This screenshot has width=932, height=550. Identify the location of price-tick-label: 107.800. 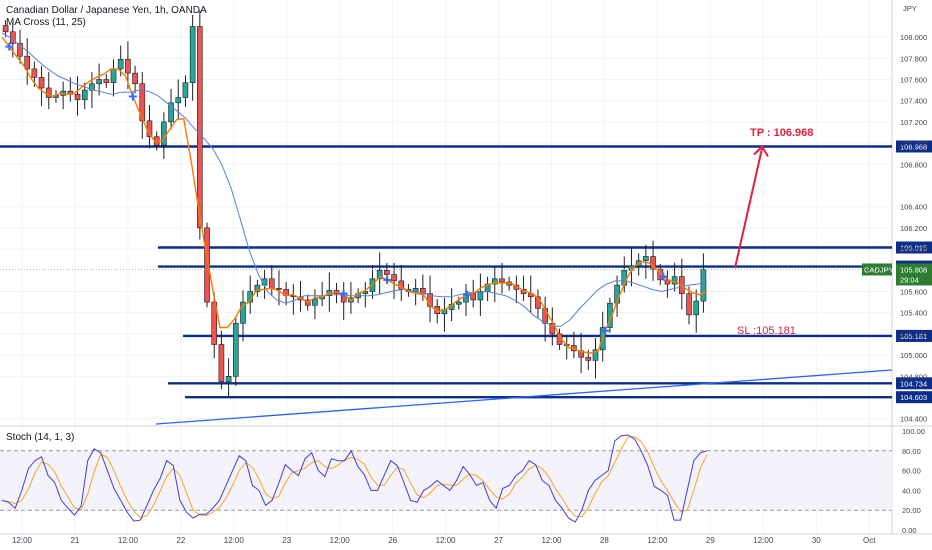
(913, 58).